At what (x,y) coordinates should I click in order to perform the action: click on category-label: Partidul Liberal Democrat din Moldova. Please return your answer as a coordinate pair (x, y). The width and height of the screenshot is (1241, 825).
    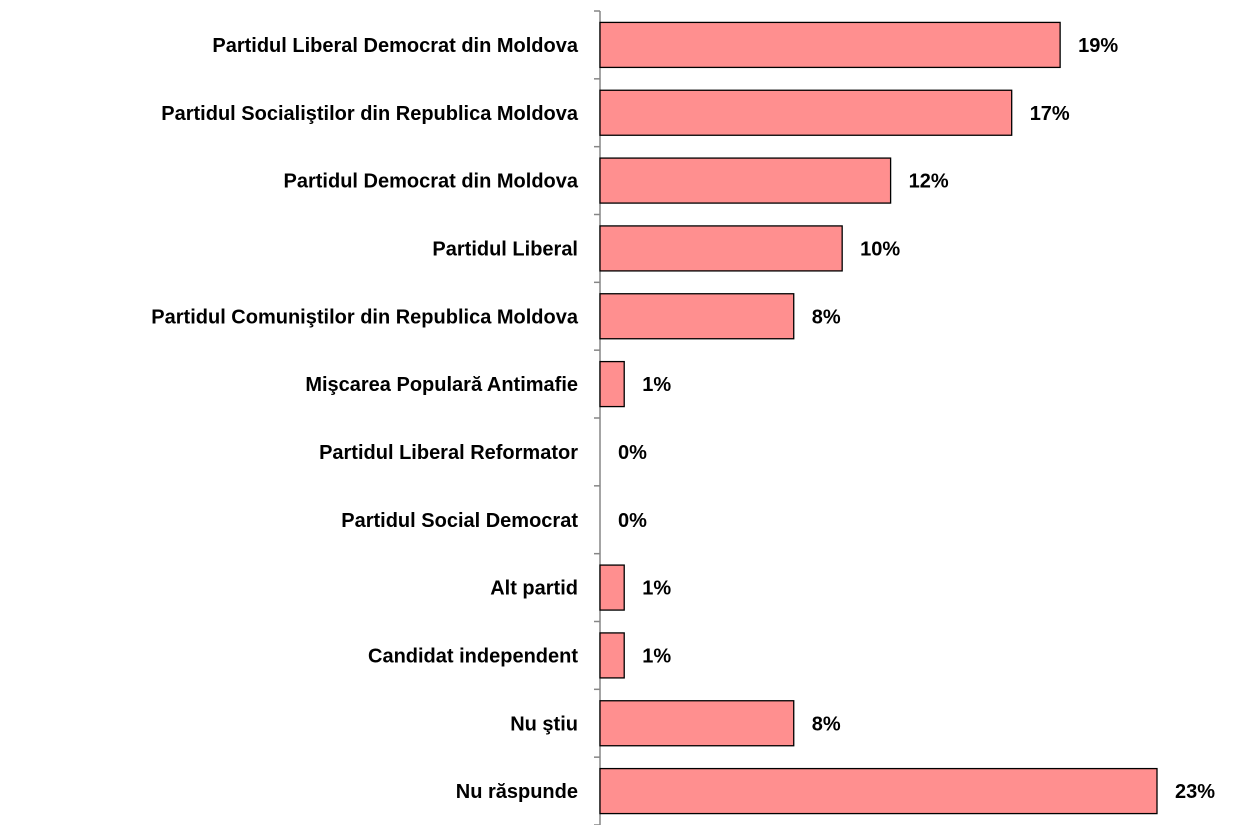
    Looking at the image, I should click on (395, 46).